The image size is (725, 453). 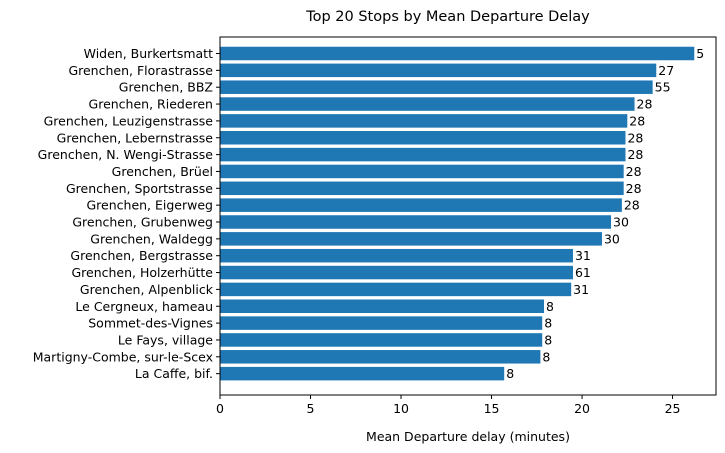 What do you see at coordinates (129, 120) in the screenshot?
I see `y-tick-label: Grenchen, Leuzigenstrasse` at bounding box center [129, 120].